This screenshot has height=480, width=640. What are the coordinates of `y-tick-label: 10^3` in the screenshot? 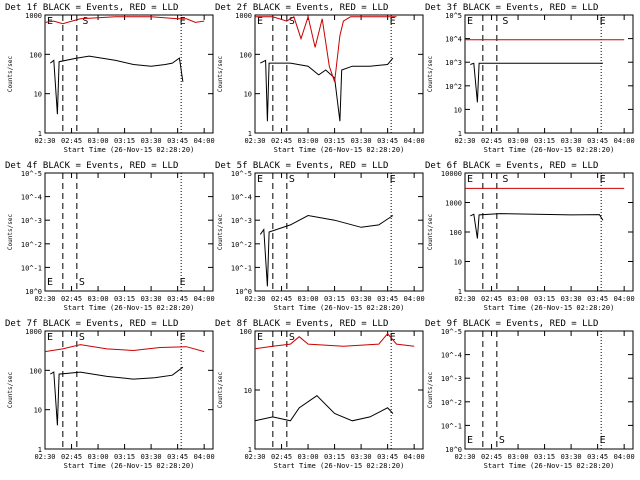 It's located at (453, 63).